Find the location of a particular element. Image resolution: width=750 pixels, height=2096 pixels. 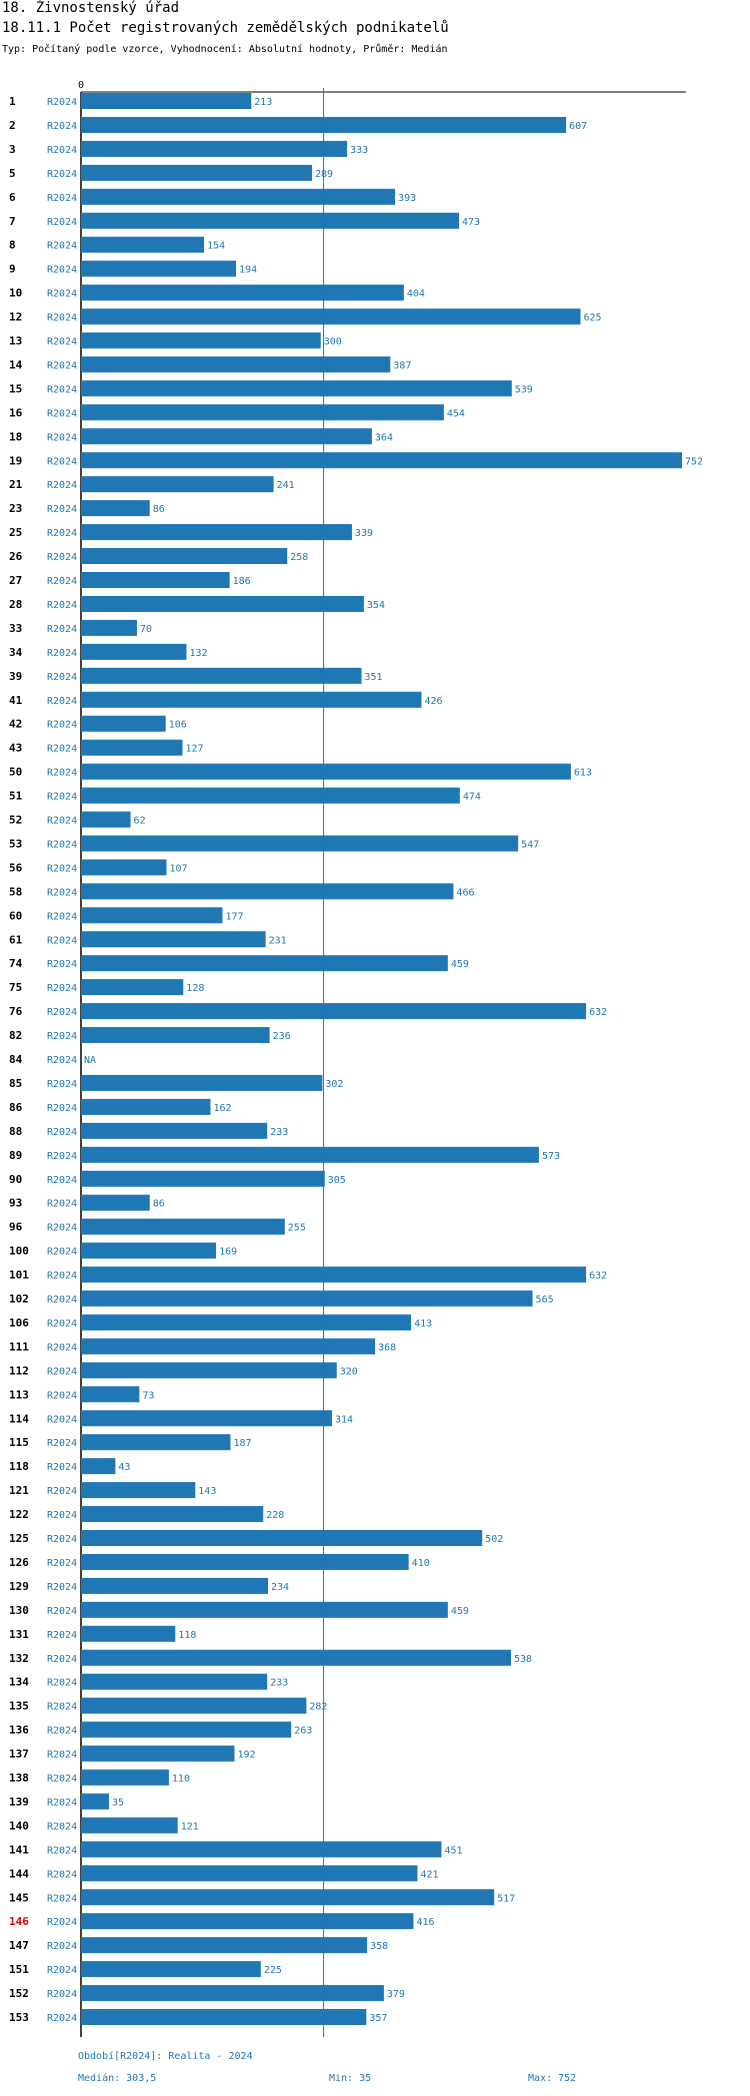

data-label: 466 is located at coordinates (465, 892).